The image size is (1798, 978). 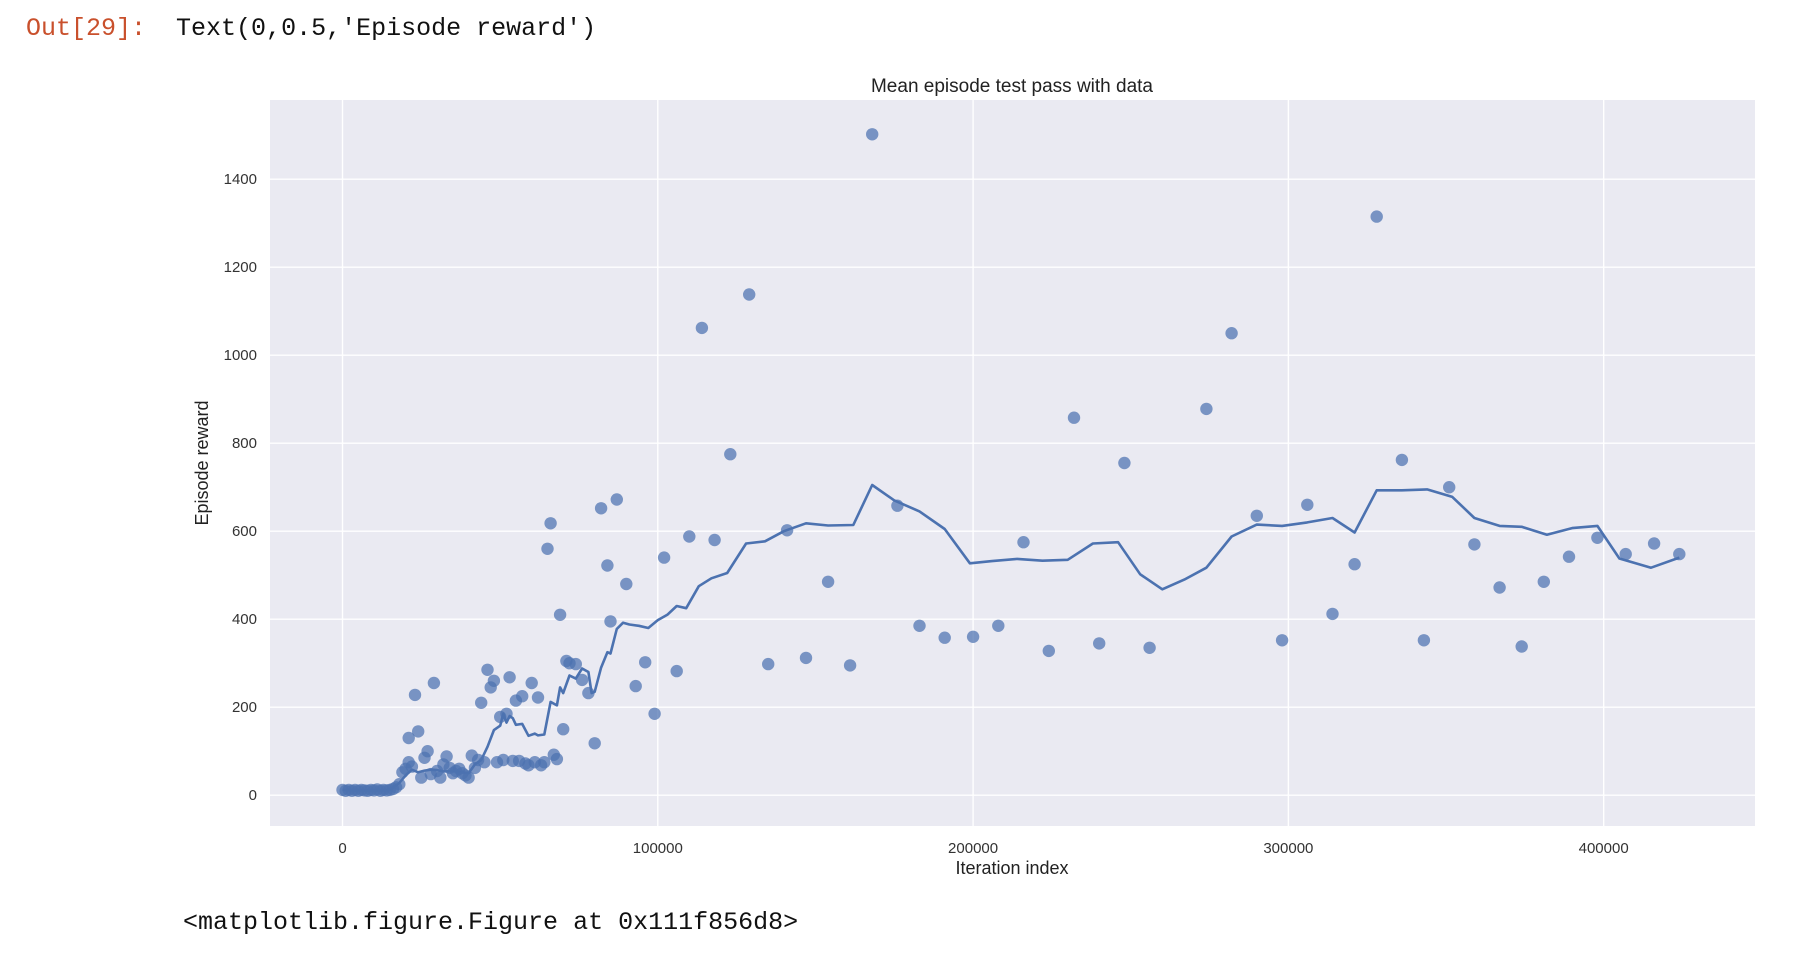 I want to click on y-axis-label: Episode reward, so click(x=202, y=462).